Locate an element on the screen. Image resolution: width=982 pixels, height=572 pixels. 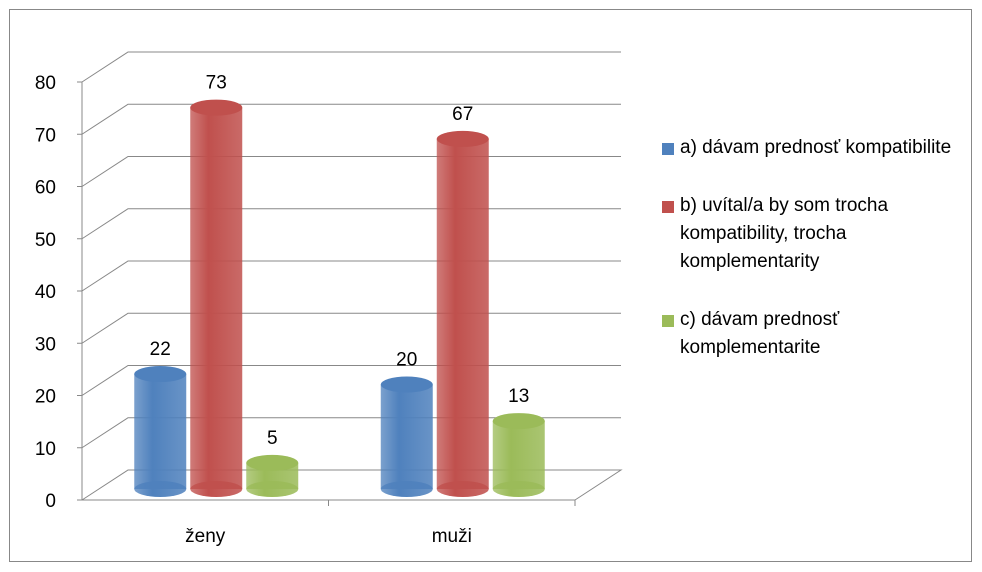
x-tick-label: muži is located at coordinates (452, 536).